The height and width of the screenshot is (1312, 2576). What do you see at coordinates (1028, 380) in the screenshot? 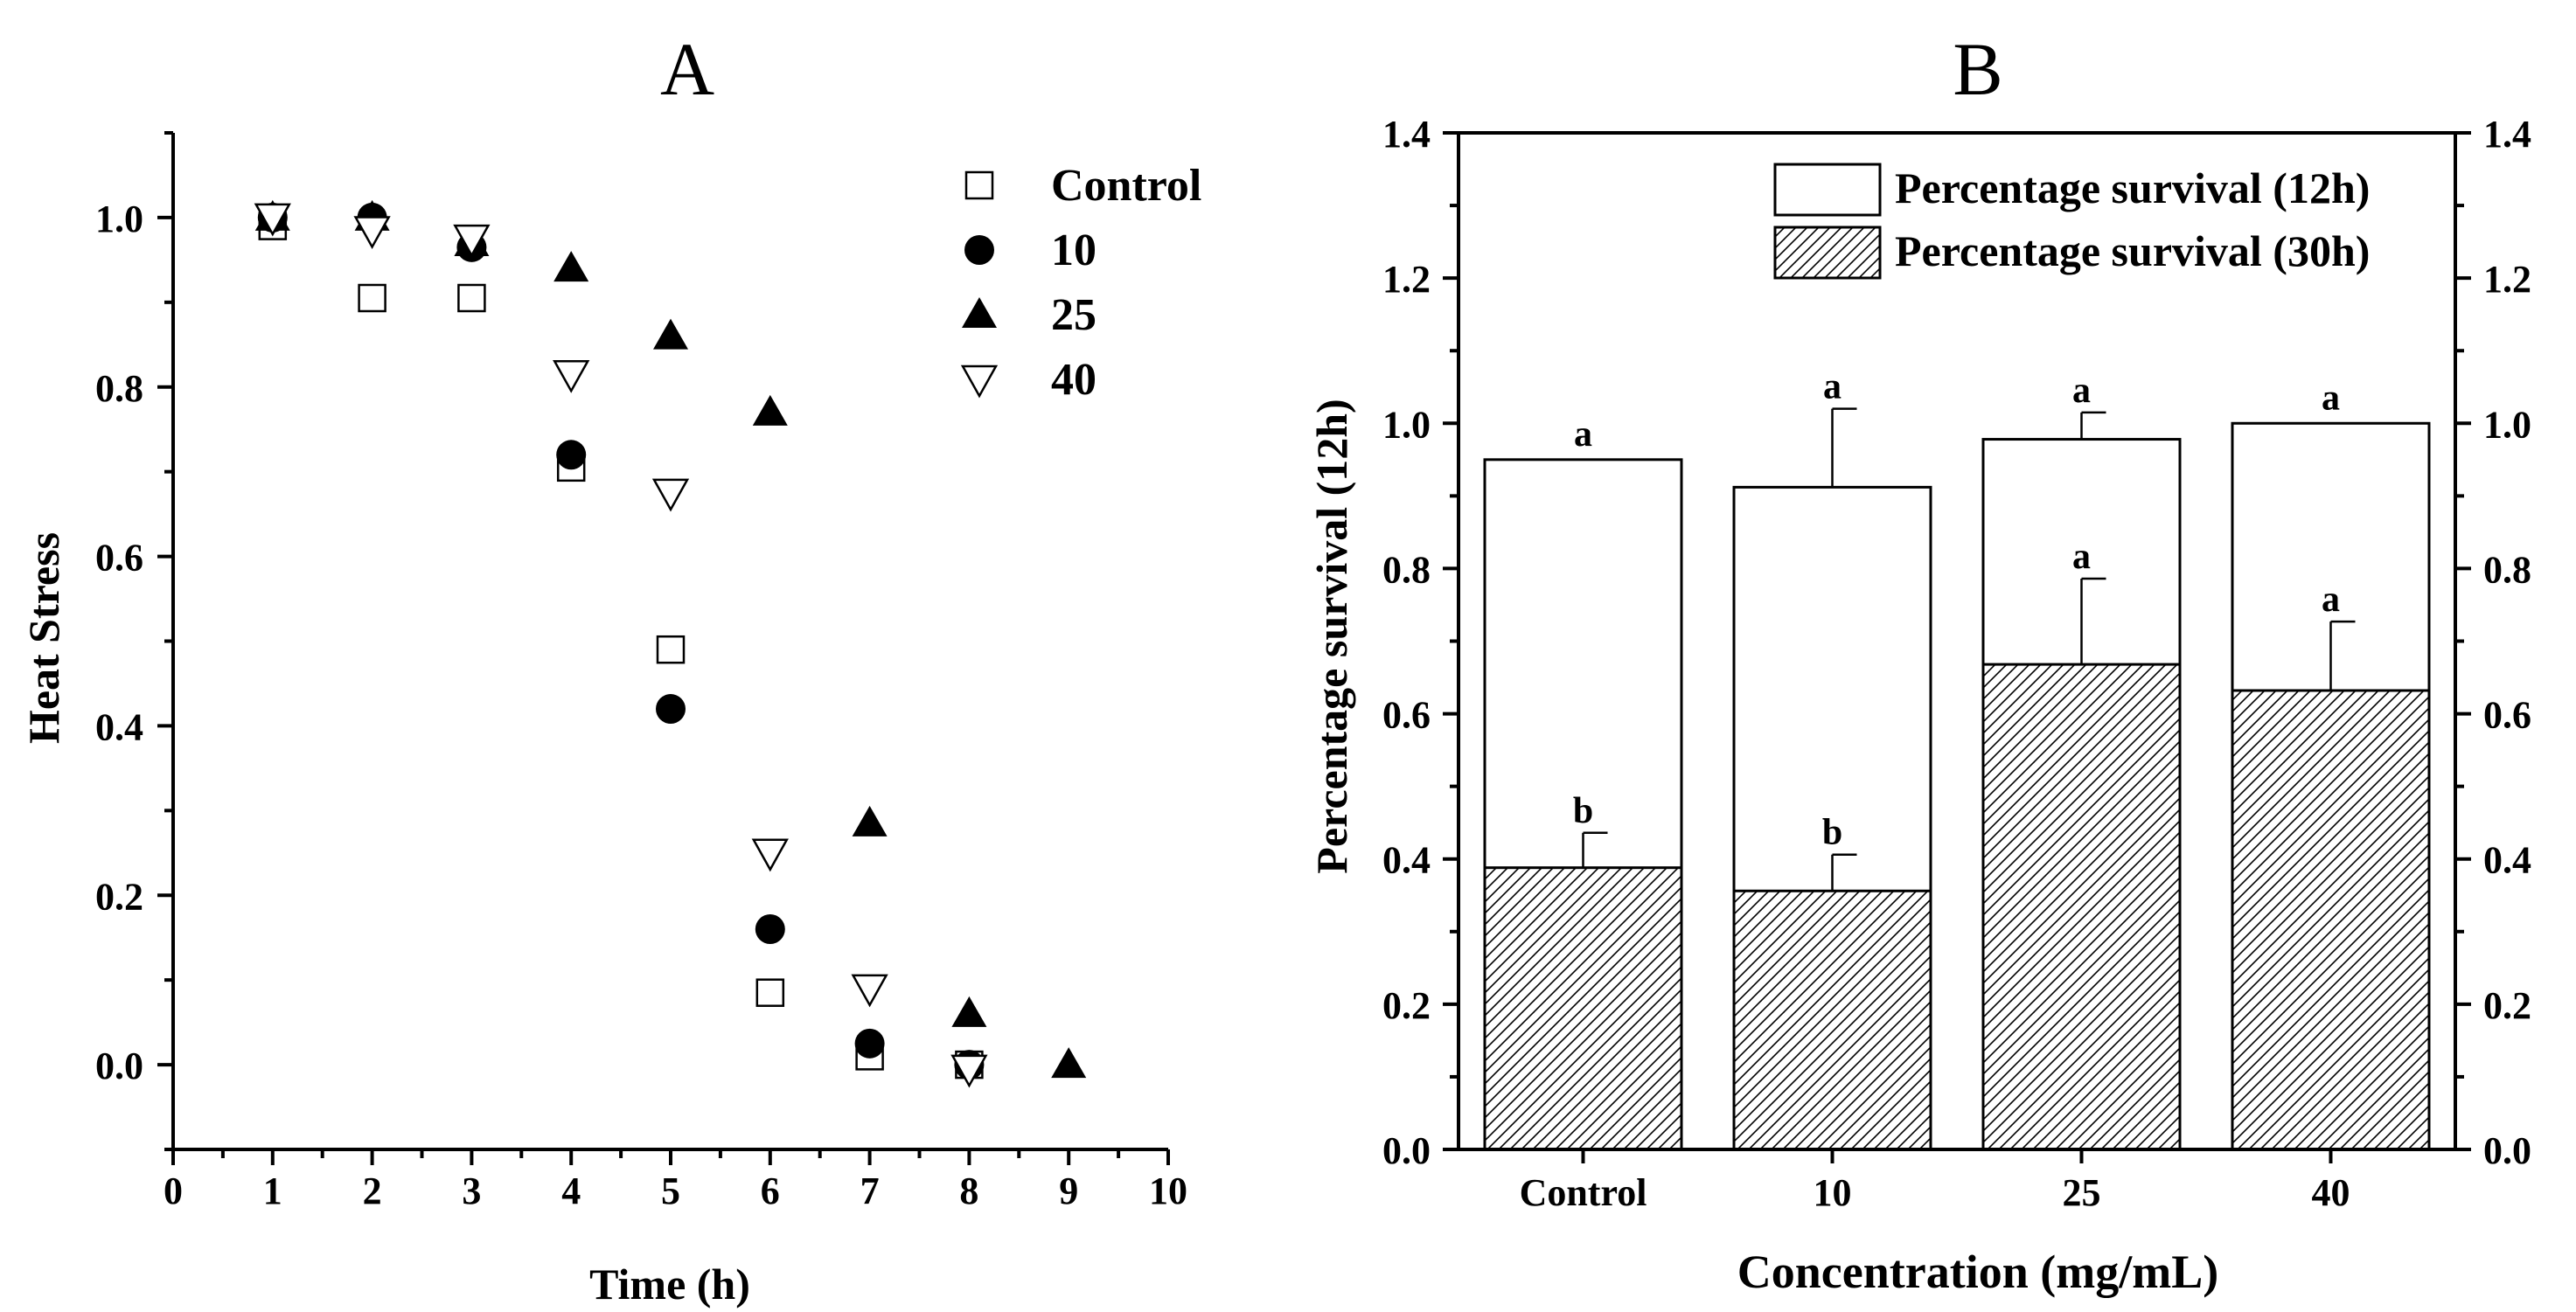
I see `panel-a-legend-item: 40` at bounding box center [1028, 380].